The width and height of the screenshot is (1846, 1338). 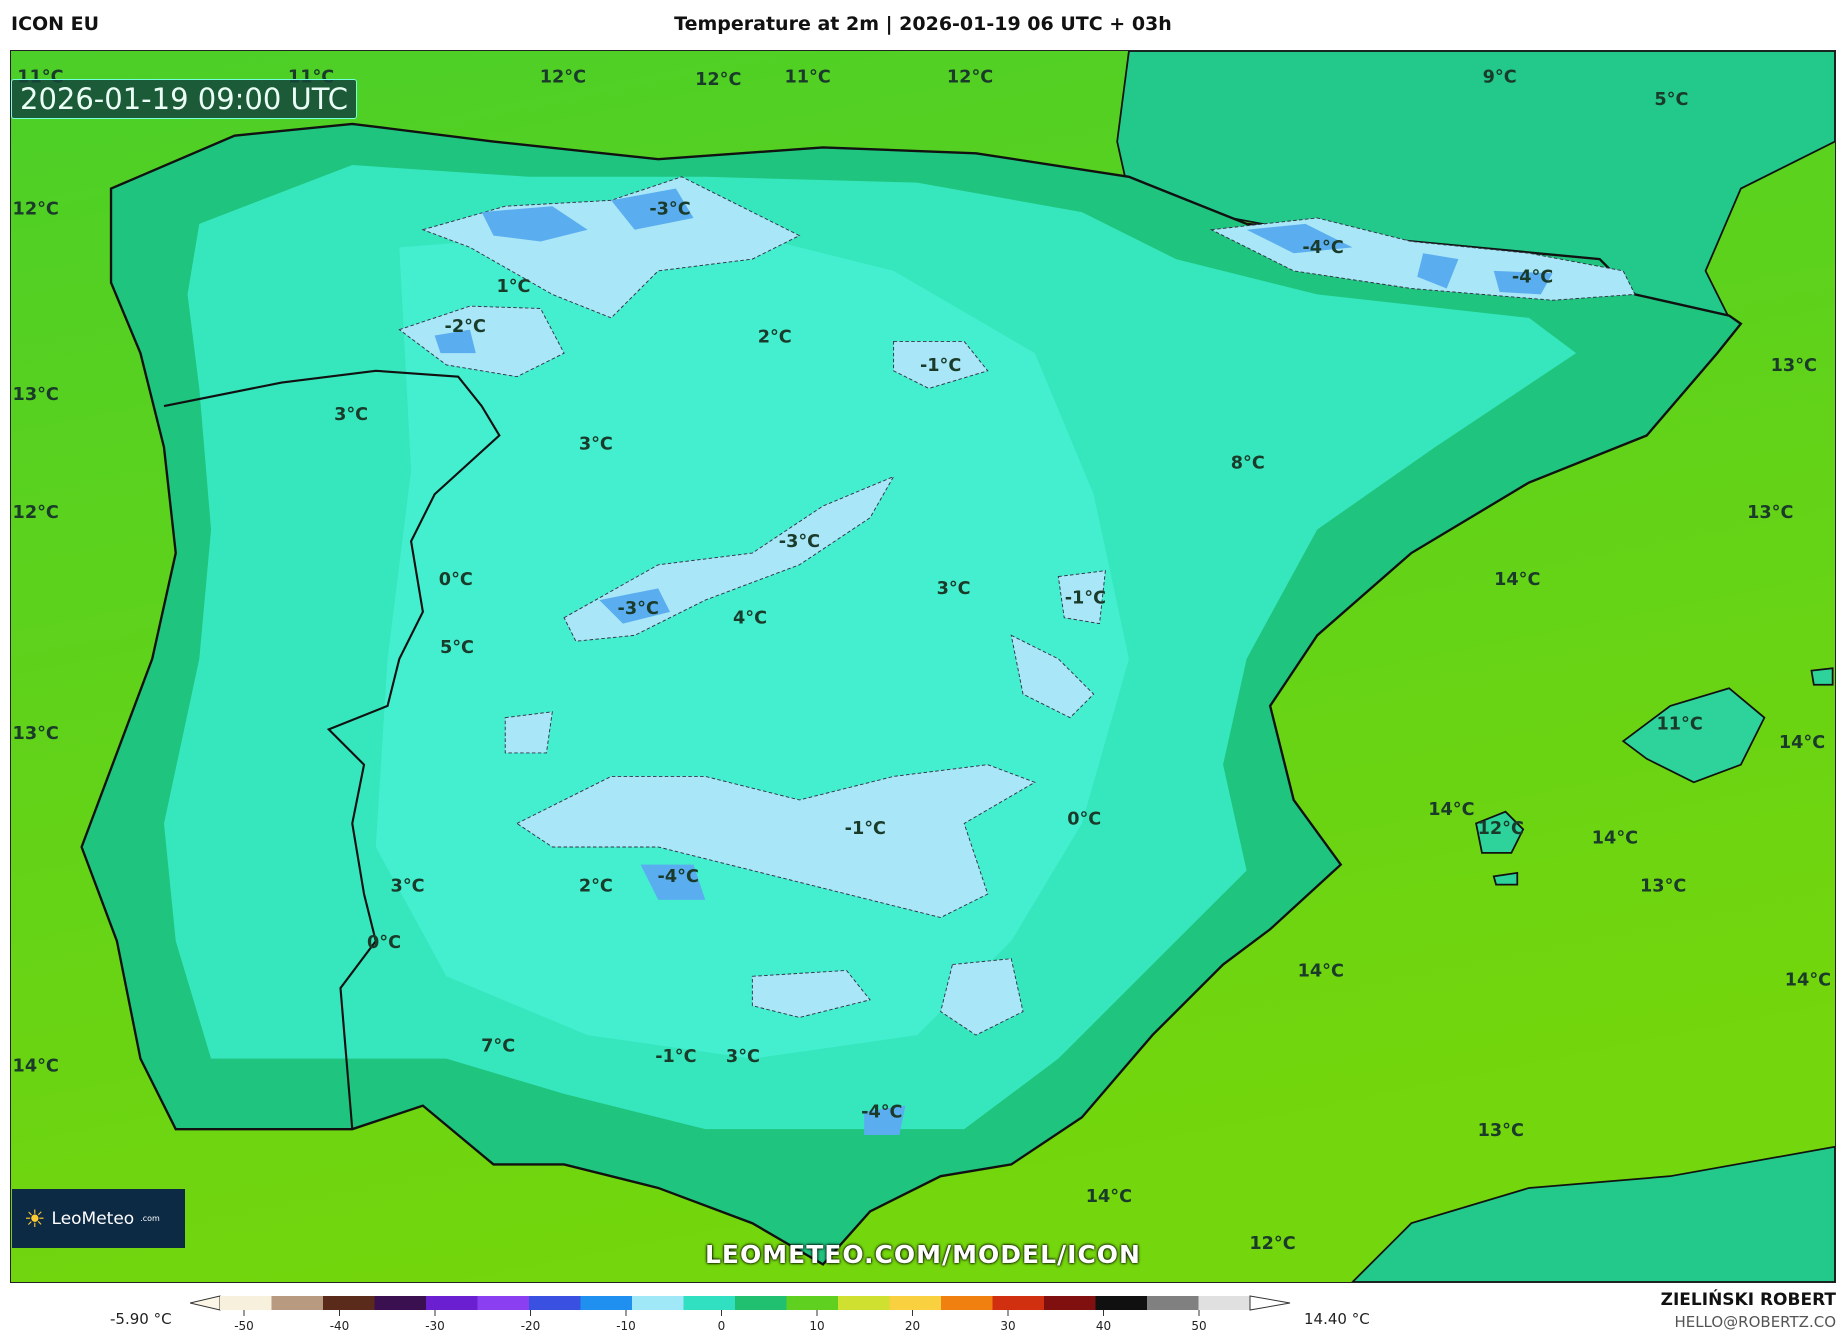 I want to click on author-email: HELLO@ROBERTZ.CO, so click(x=1755, y=1322).